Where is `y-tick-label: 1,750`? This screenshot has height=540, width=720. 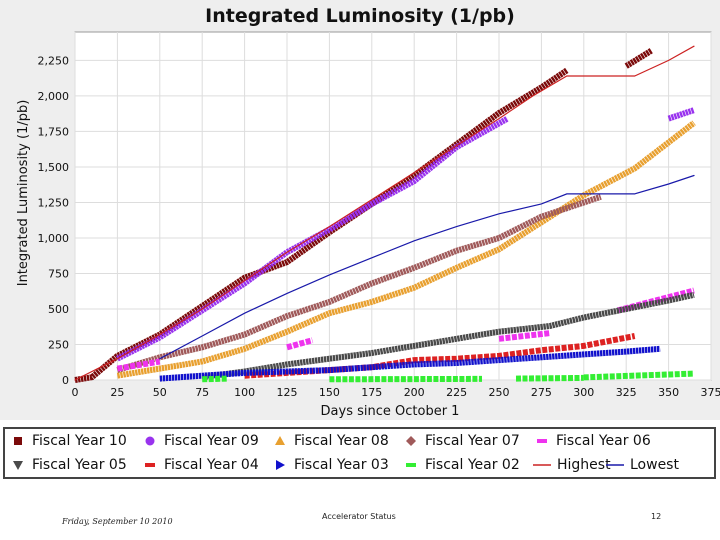 y-tick-label: 1,750 is located at coordinates (54, 131).